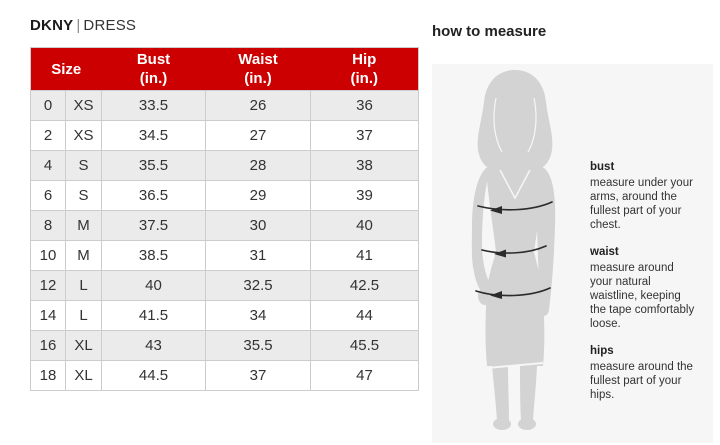 The height and width of the screenshot is (445, 720). I want to click on size-header: Size, so click(66, 69).